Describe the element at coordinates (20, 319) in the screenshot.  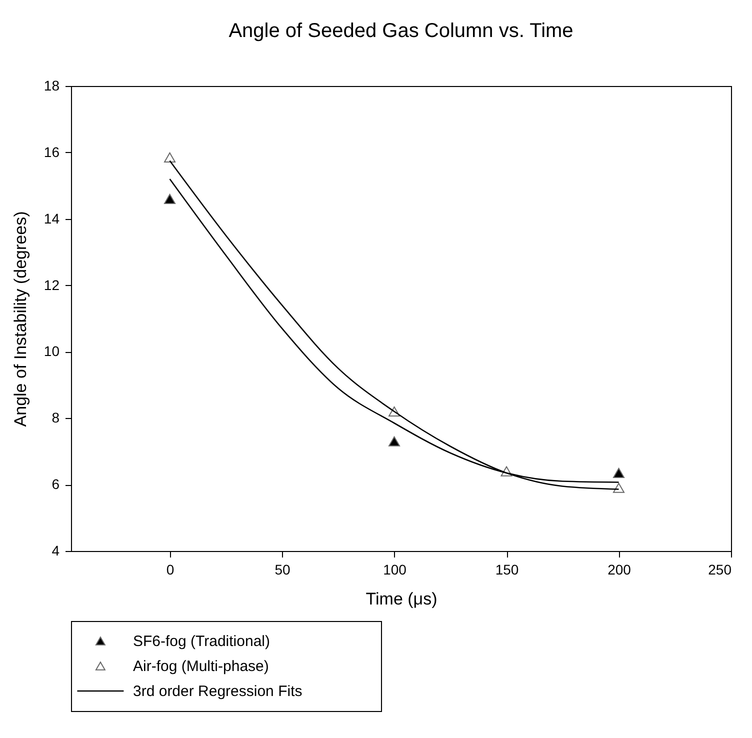
I see `y-axis-title: Angle of Instability (degrees)` at that location.